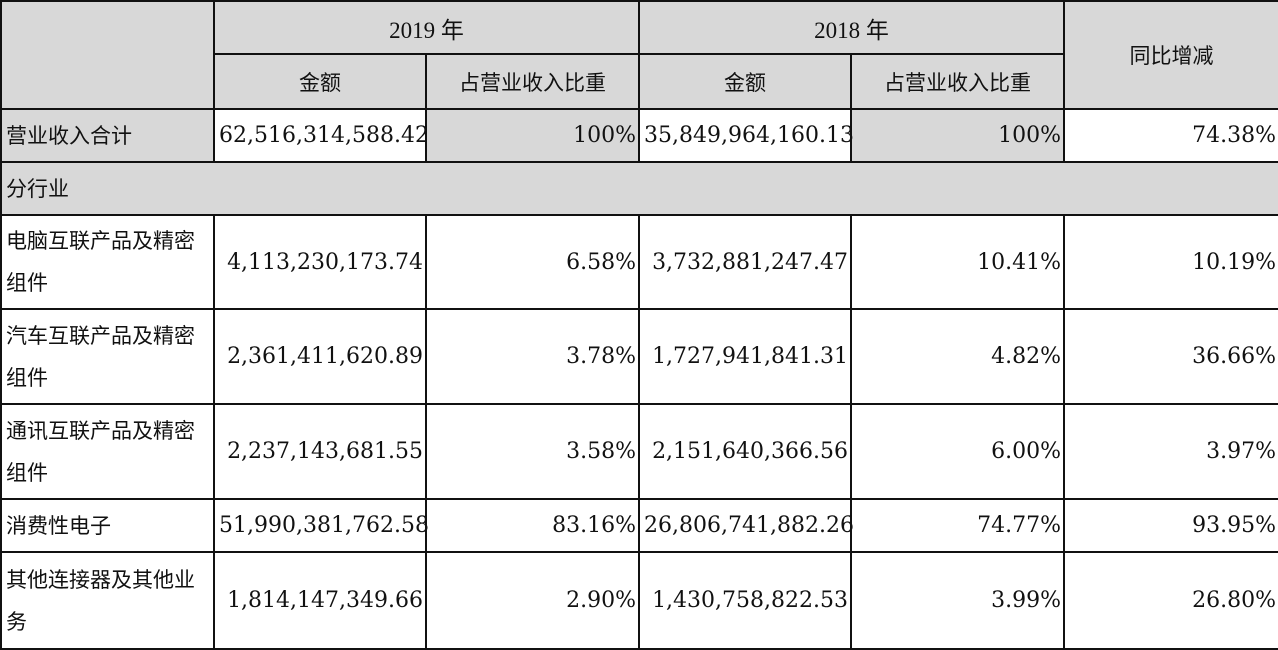  Describe the element at coordinates (746, 525) in the screenshot. I see `amount-2018: 26,806,741,882.26` at that location.